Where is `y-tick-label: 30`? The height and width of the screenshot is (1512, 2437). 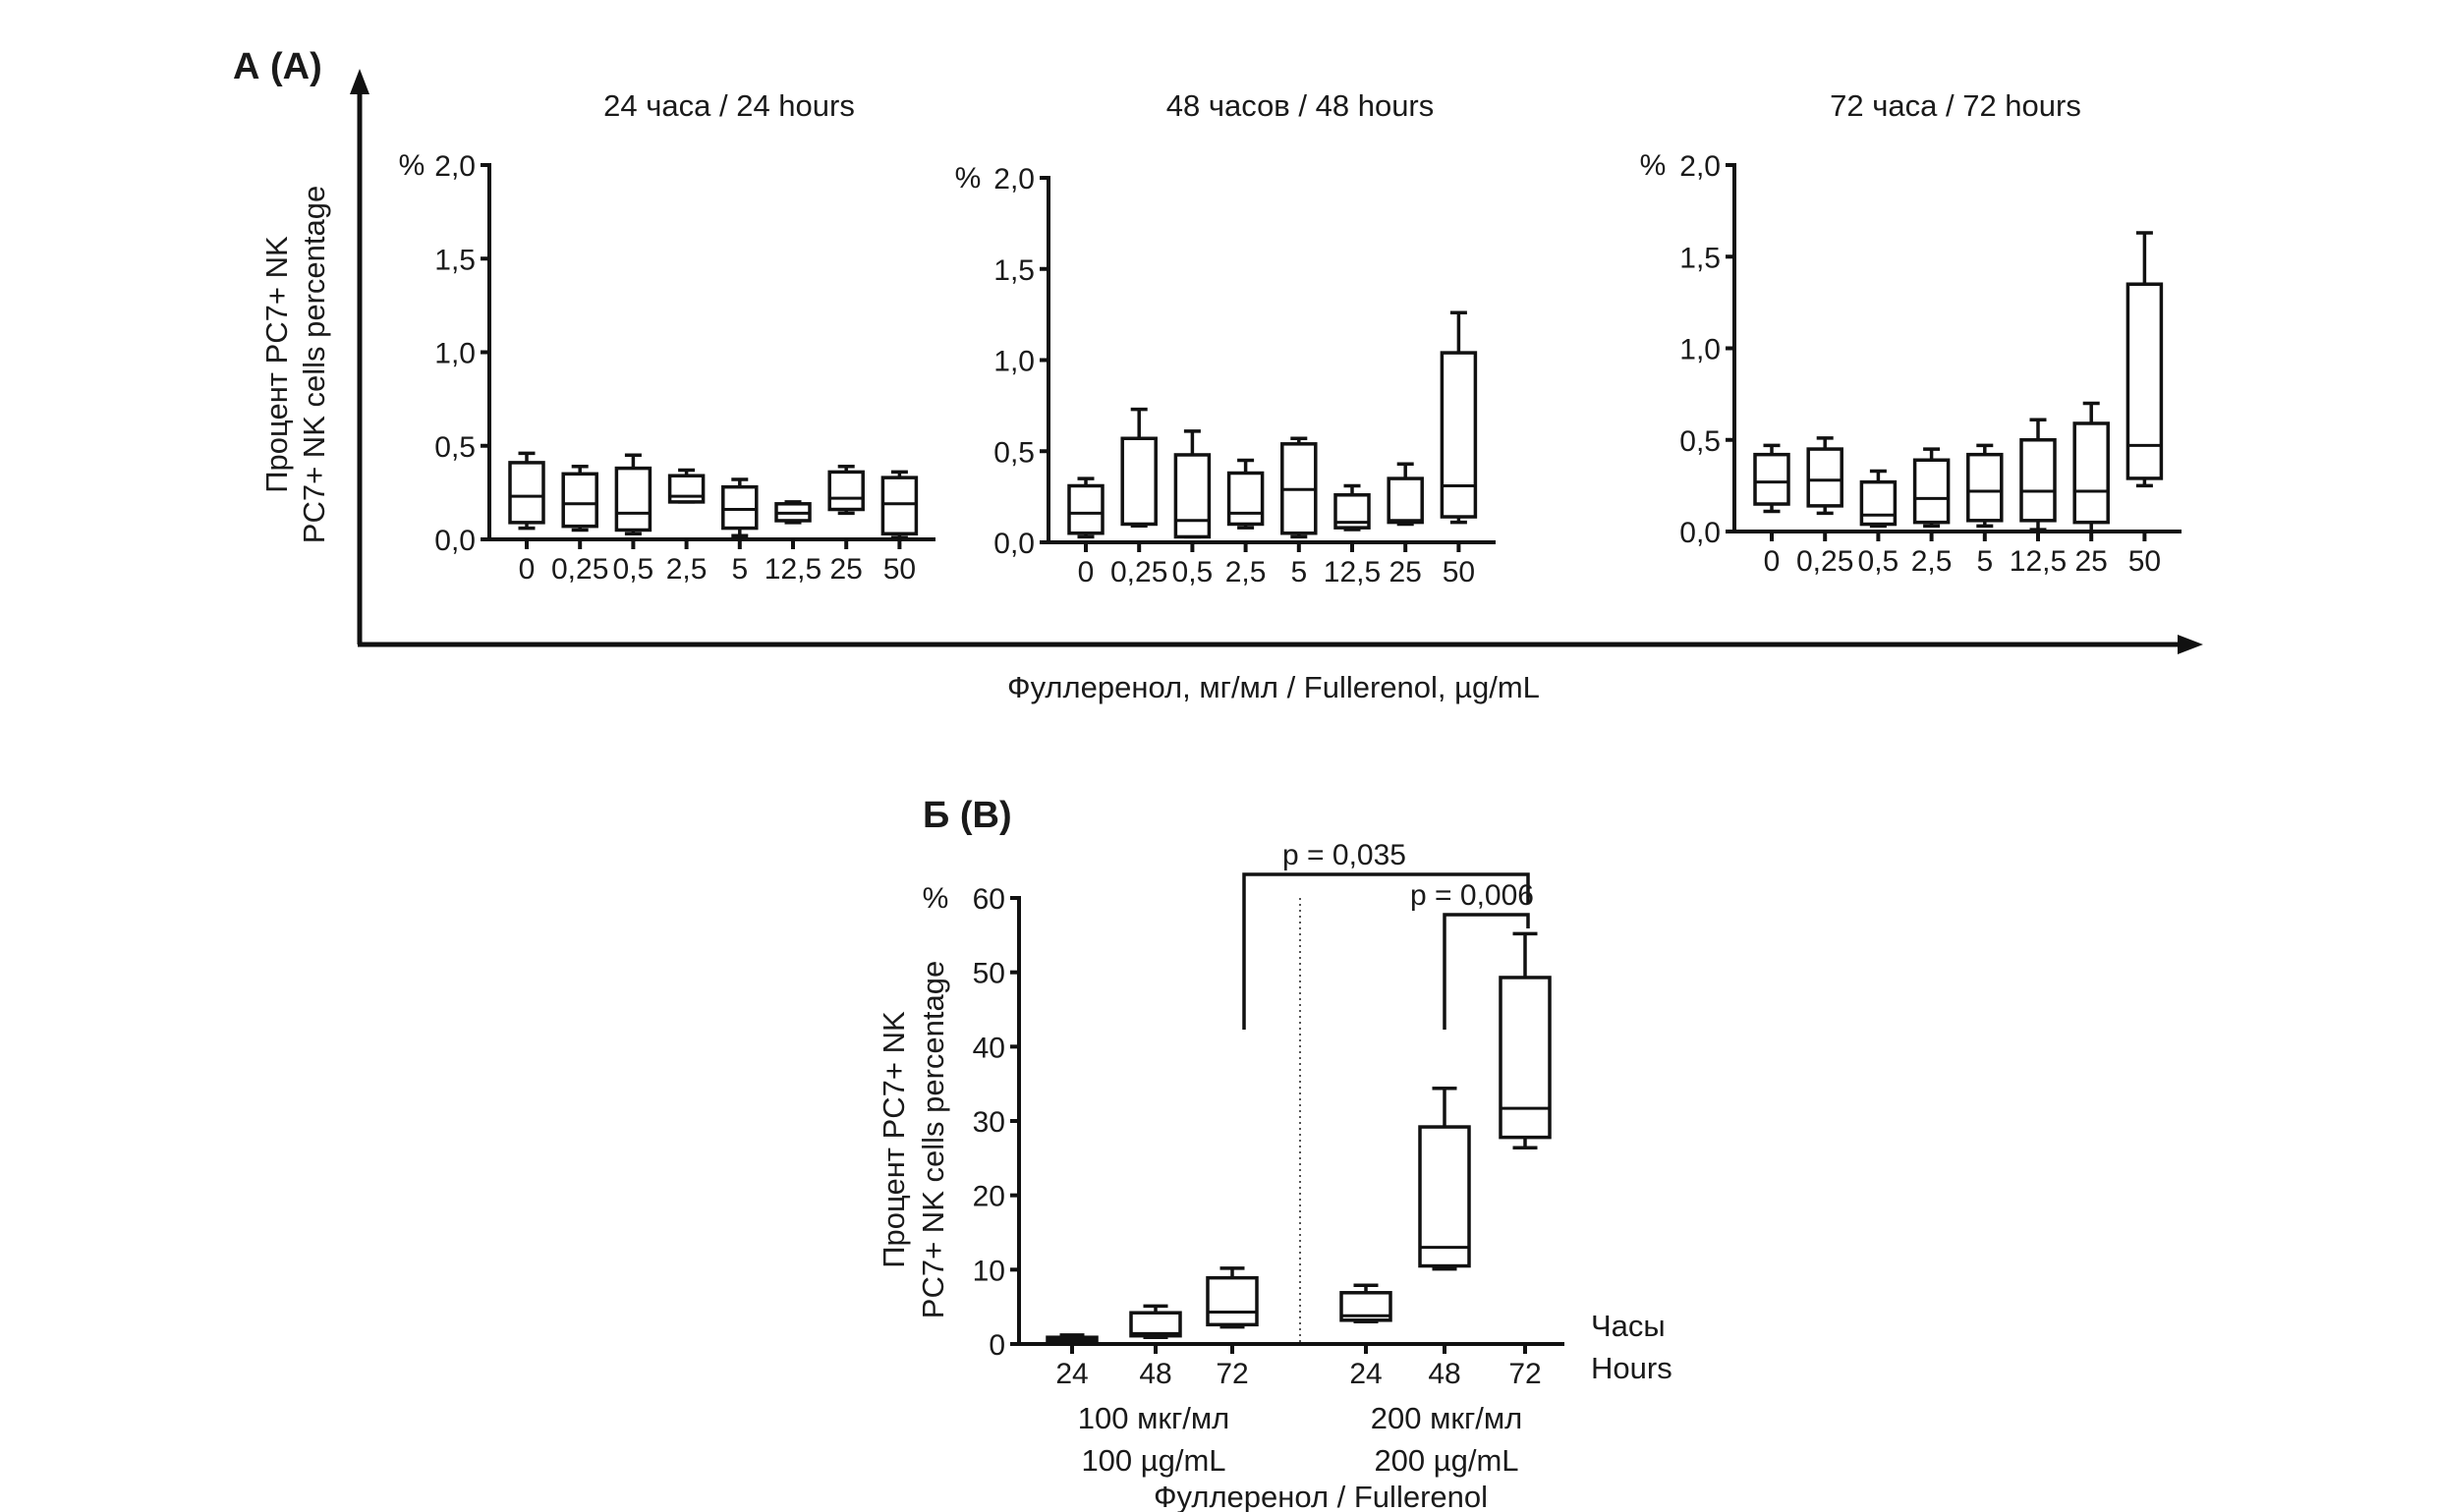
y-tick-label: 30 is located at coordinates (989, 1122).